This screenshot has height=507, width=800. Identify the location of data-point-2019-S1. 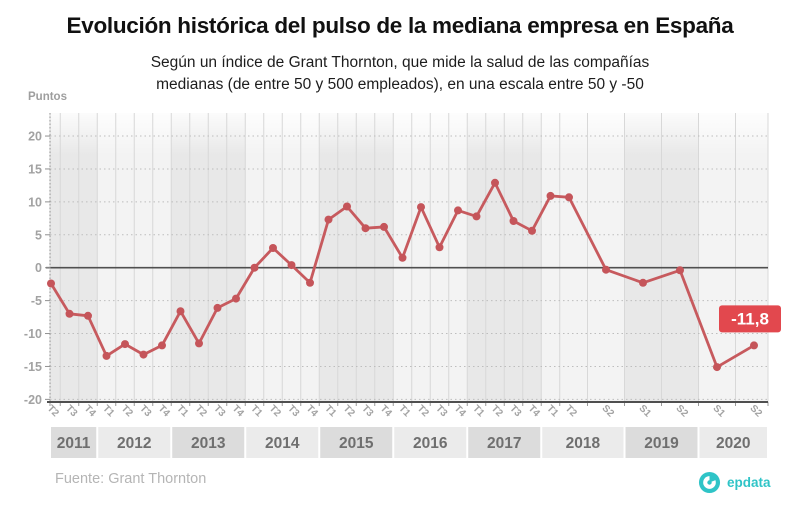
(643, 282).